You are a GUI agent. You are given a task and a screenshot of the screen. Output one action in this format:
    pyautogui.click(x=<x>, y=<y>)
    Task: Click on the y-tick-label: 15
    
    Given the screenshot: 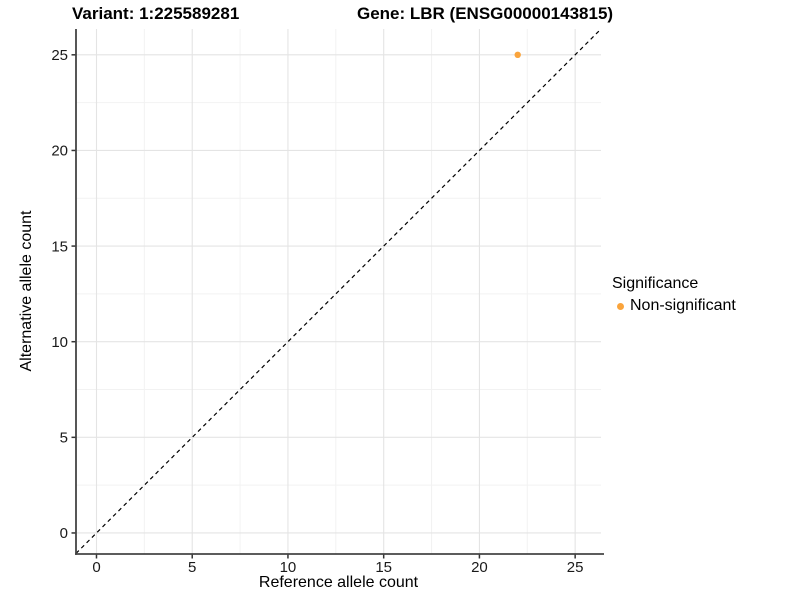 What is the action you would take?
    pyautogui.click(x=59, y=246)
    